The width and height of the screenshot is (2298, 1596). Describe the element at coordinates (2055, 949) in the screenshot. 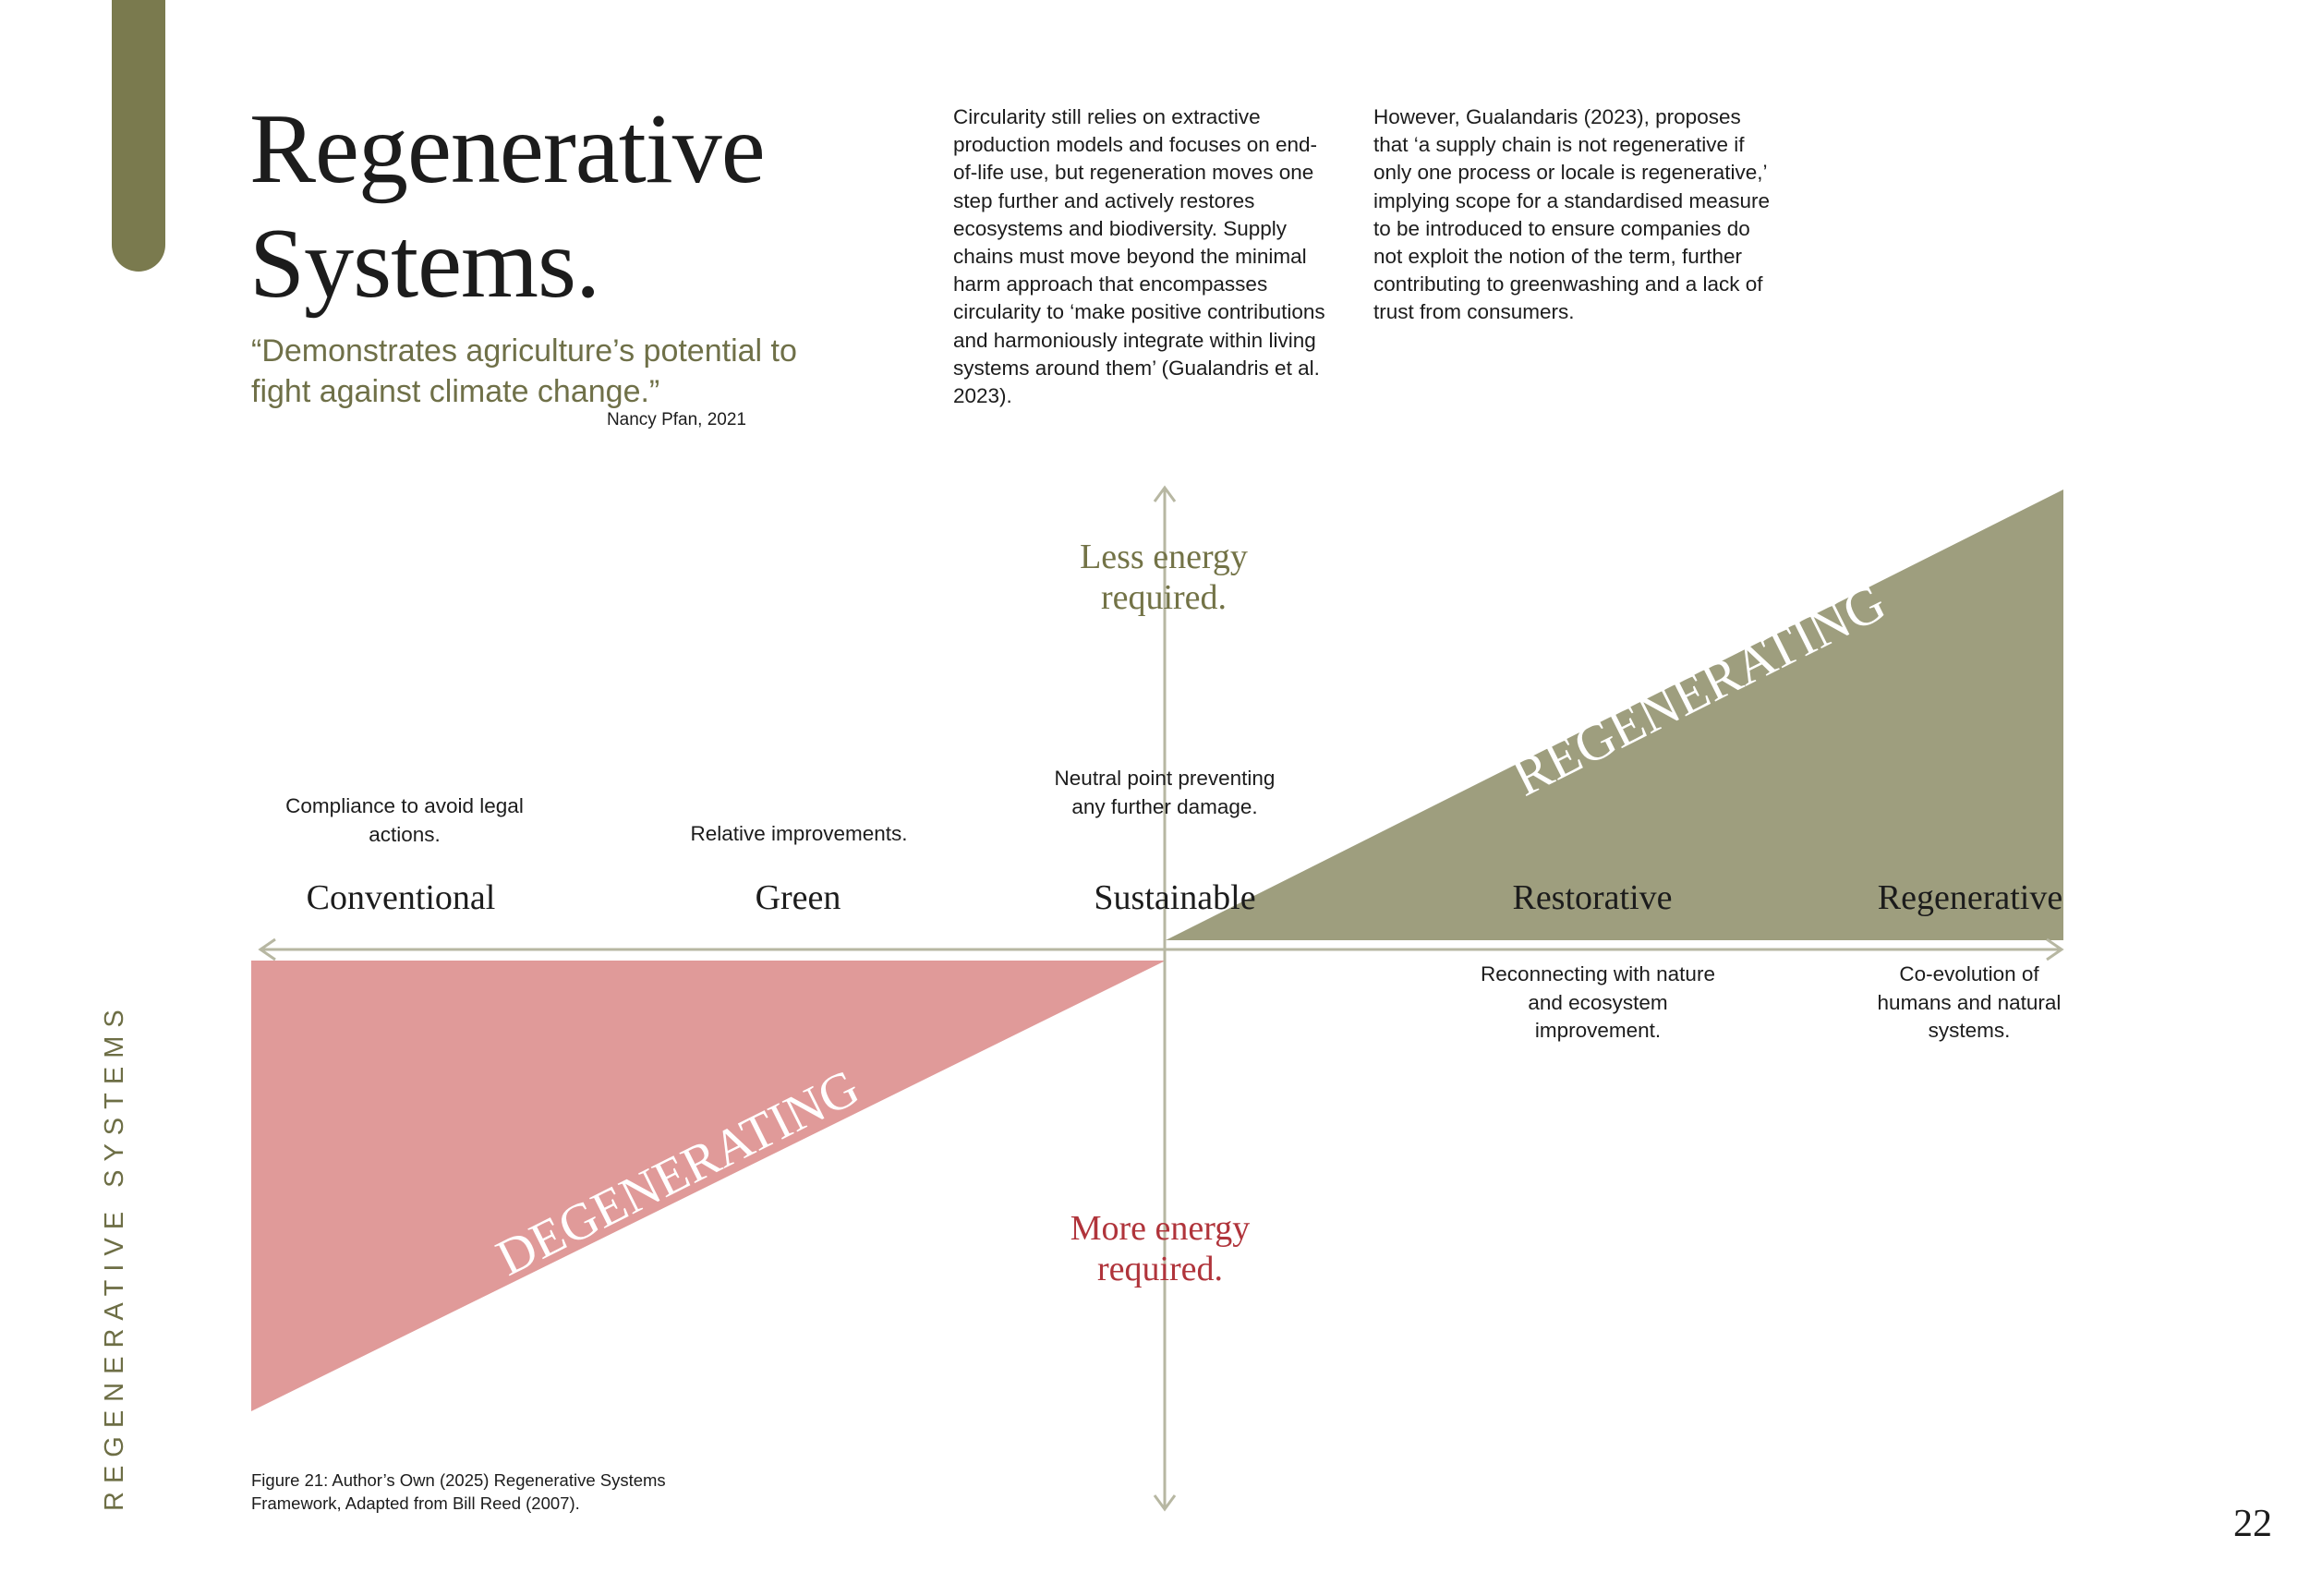

I see `axis-right-arrowhead` at that location.